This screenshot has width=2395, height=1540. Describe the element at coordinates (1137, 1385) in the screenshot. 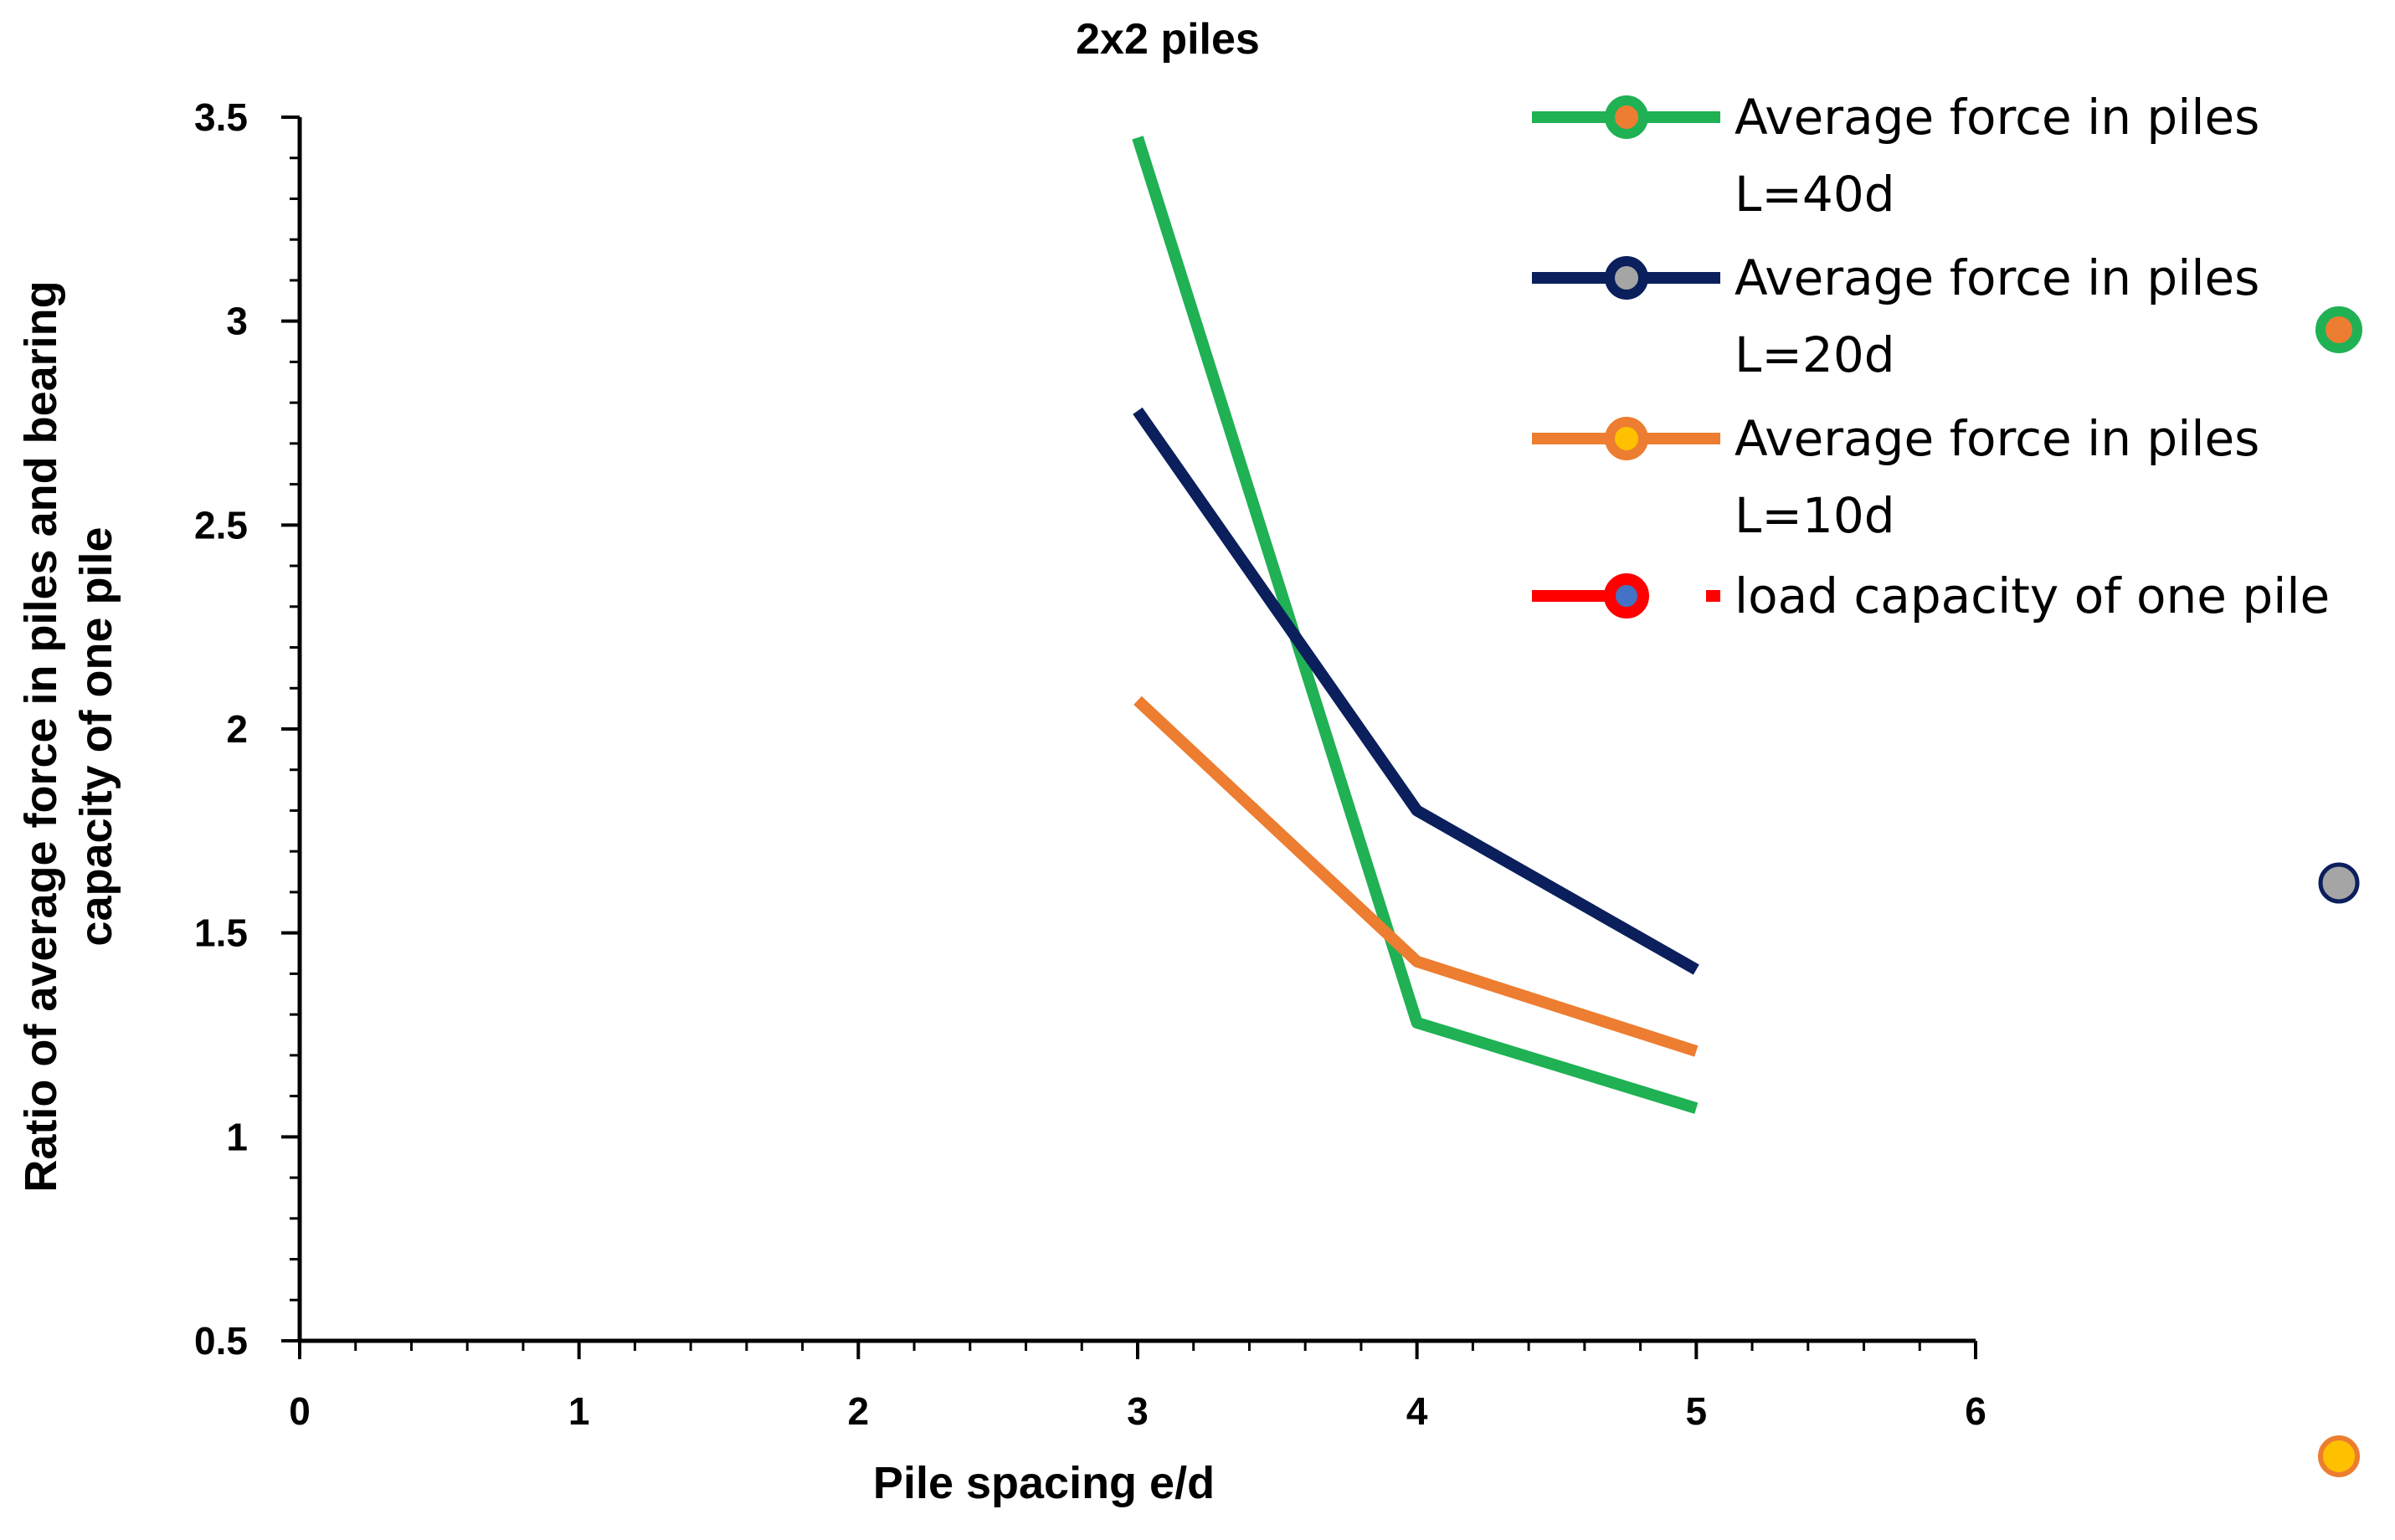

I see `x-axis: 0 1 2 3 4 5 6` at that location.